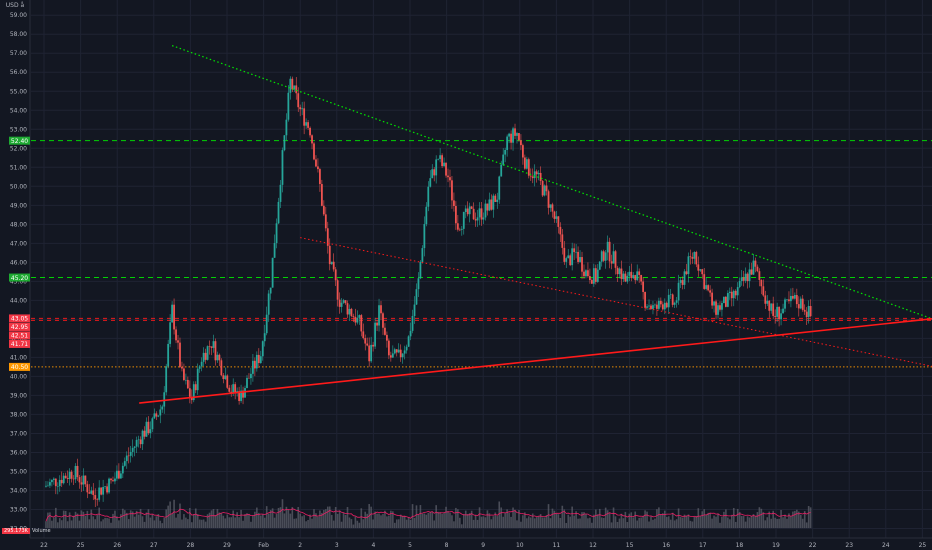 The width and height of the screenshot is (932, 550). Describe the element at coordinates (191, 545) in the screenshot. I see `time-tick: 28` at that location.